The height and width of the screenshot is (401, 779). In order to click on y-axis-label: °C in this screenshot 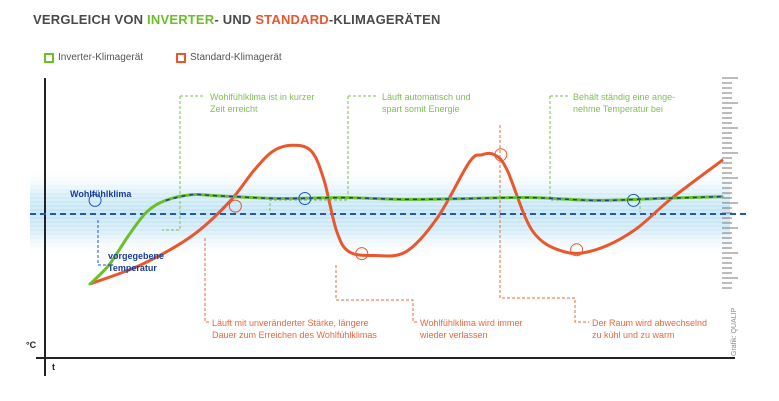, I will do `click(31, 345)`.